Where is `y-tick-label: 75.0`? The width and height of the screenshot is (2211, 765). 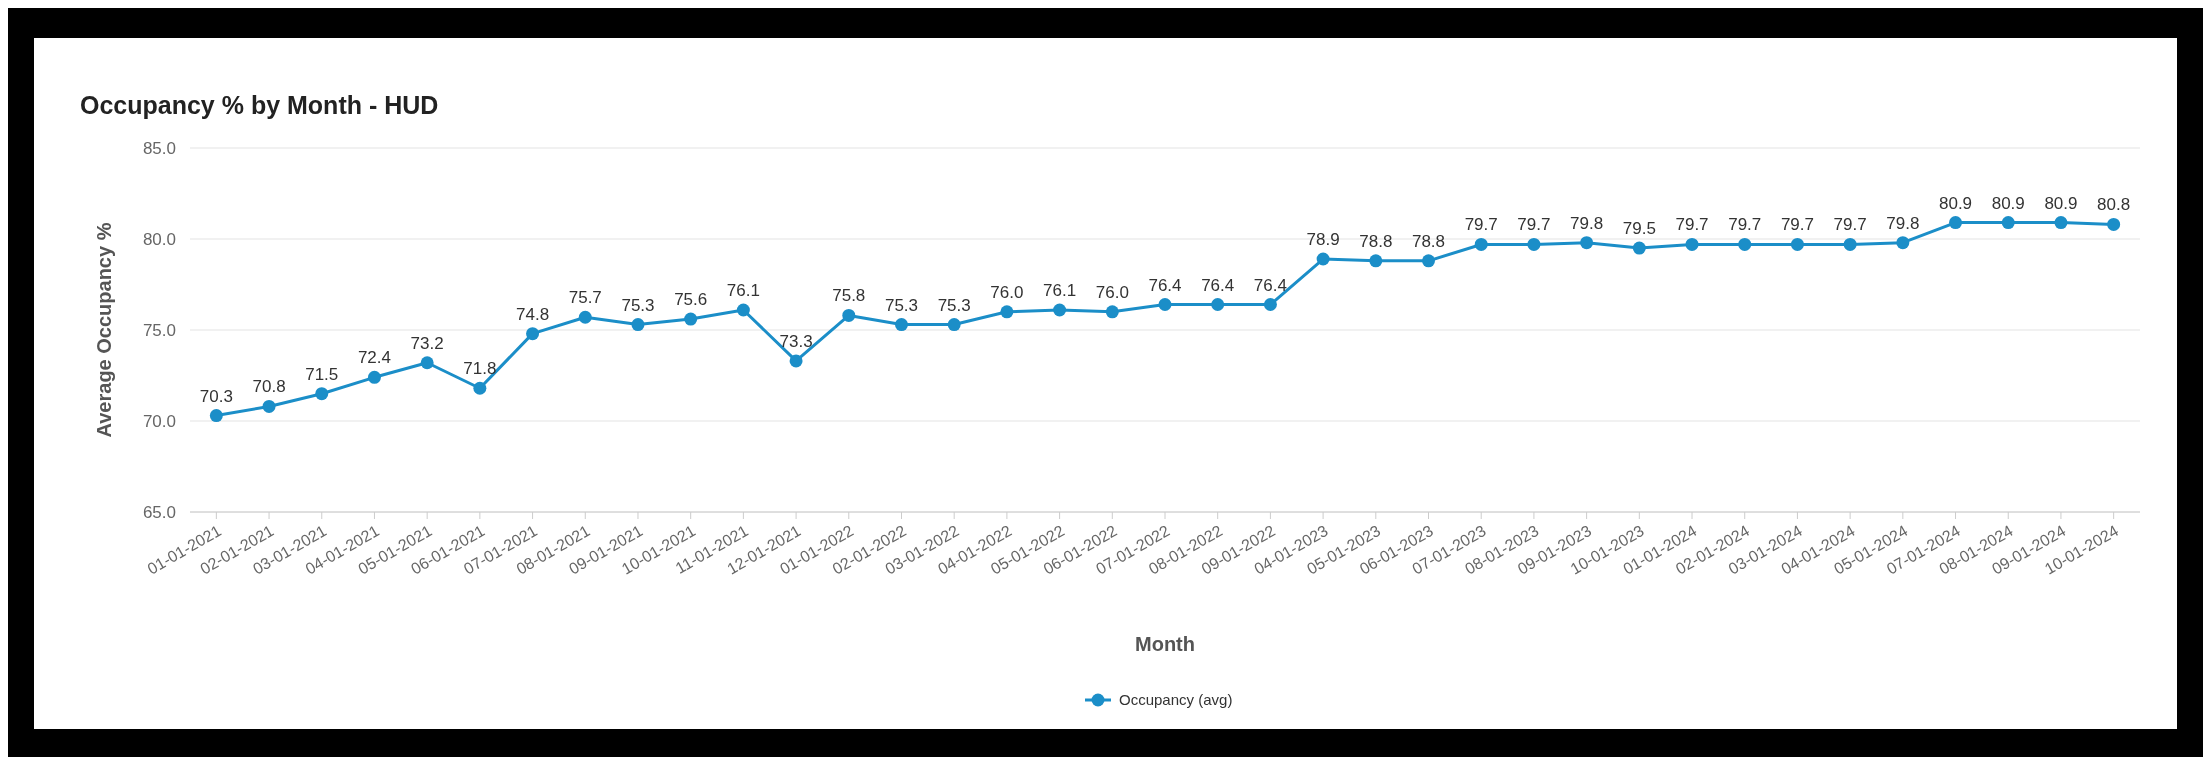
y-tick-label: 75.0 is located at coordinates (159, 330).